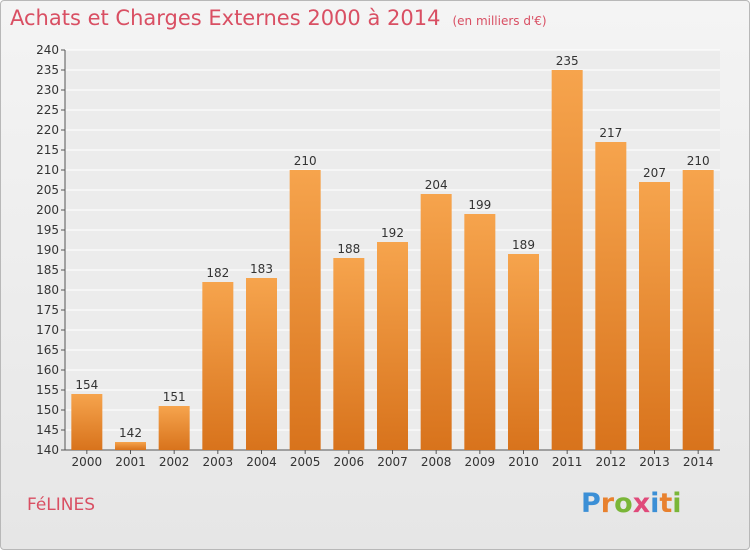 This screenshot has height=550, width=750. I want to click on x-tick-label-2008: 2008, so click(436, 462).